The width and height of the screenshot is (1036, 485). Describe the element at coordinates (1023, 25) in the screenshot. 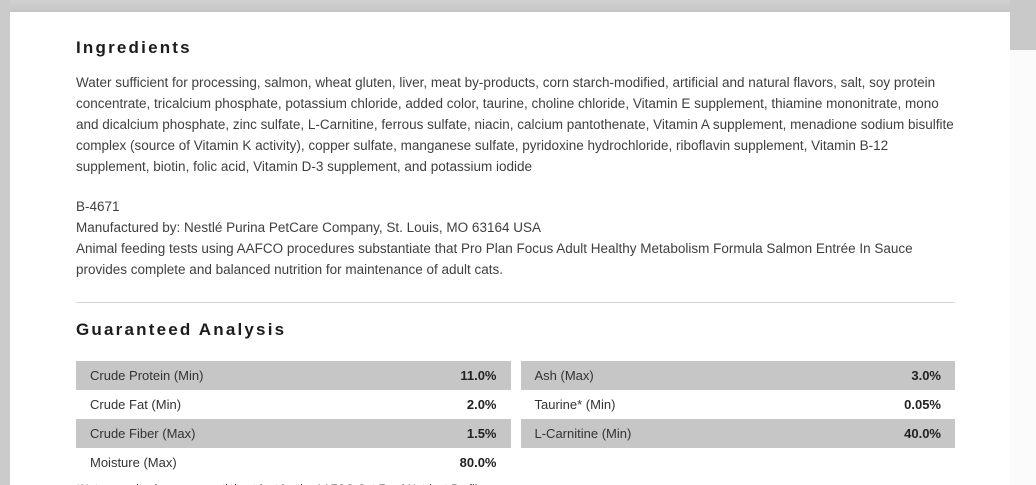

I see `page-right-gray-margin` at that location.